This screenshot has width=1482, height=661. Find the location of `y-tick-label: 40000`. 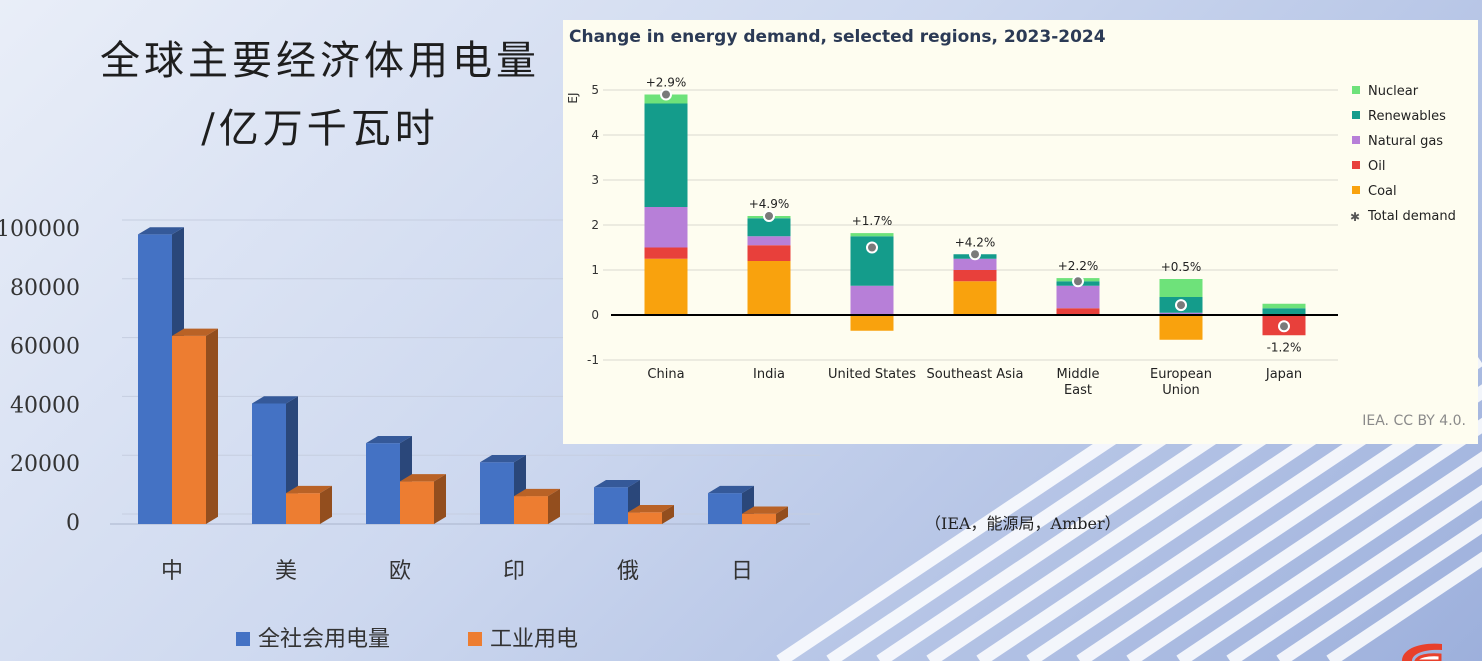

y-tick-label: 40000 is located at coordinates (45, 405).